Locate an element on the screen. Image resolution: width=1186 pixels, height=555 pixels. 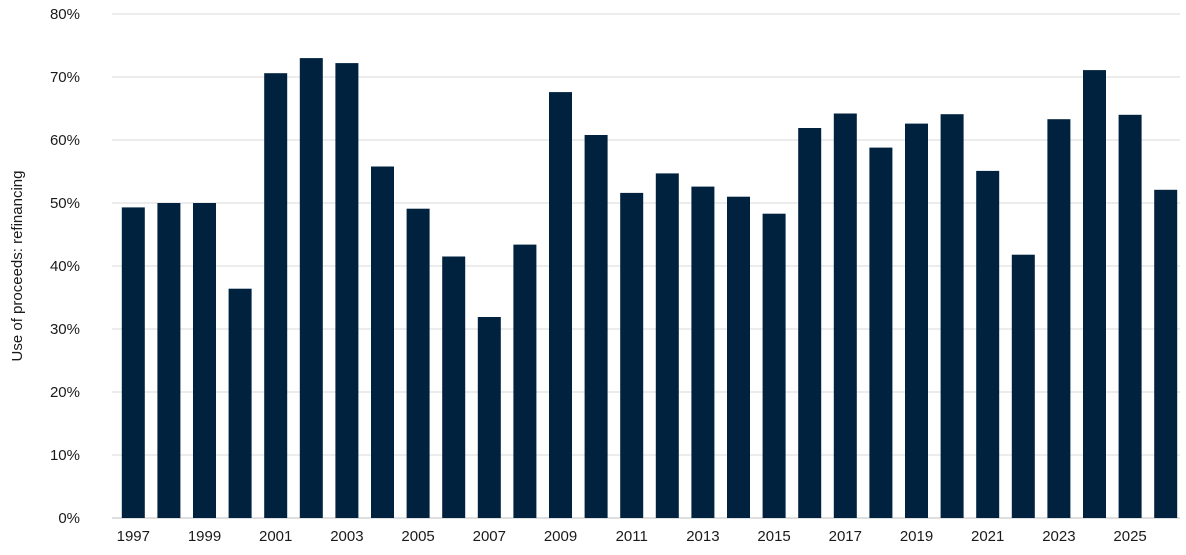
y-tick-label: 80% is located at coordinates (65, 14).